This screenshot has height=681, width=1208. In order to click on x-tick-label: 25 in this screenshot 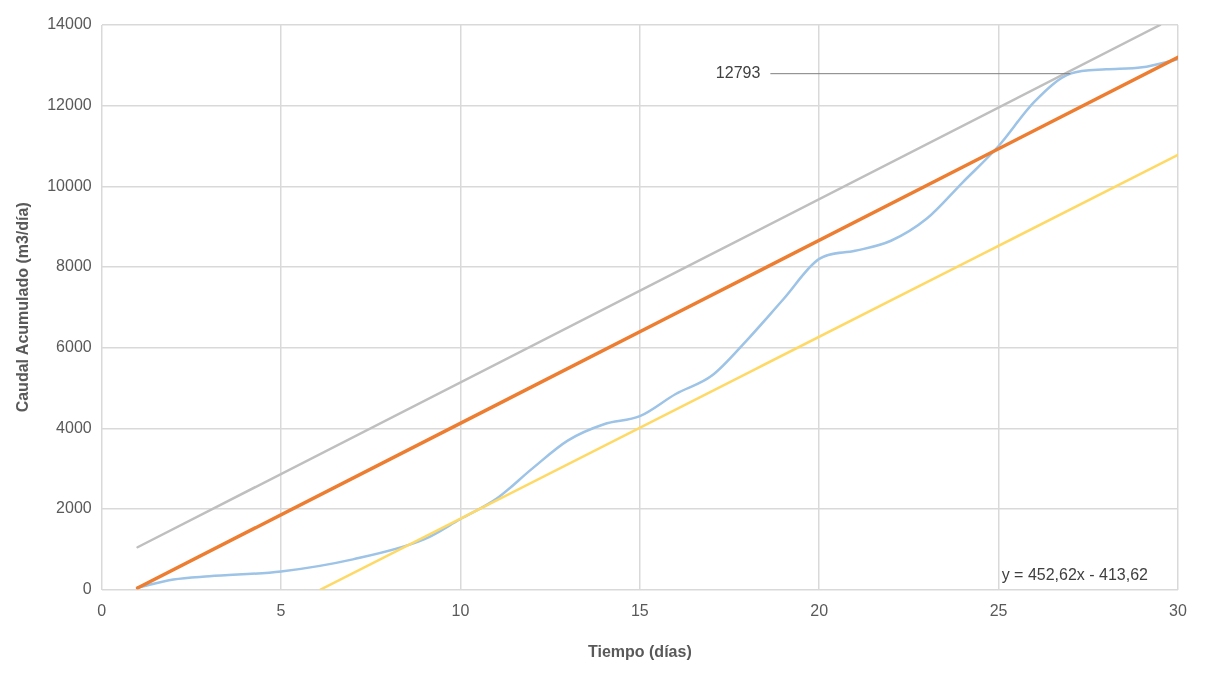, I will do `click(998, 610)`.